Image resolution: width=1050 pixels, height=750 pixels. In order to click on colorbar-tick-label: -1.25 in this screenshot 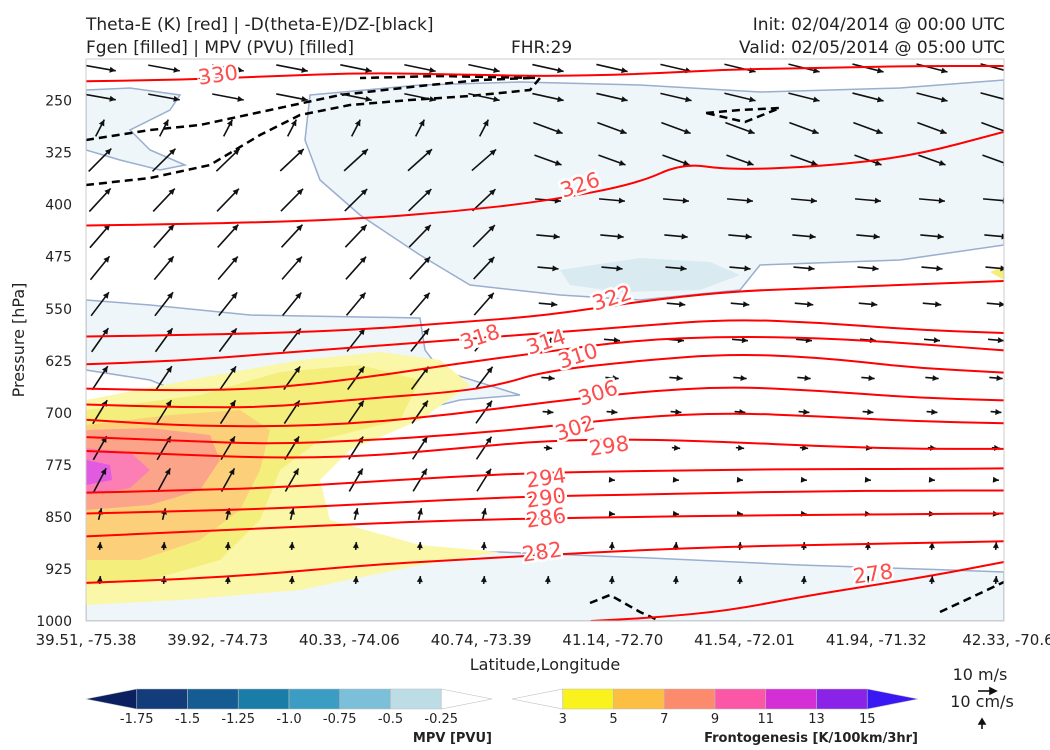, I will do `click(238, 719)`.